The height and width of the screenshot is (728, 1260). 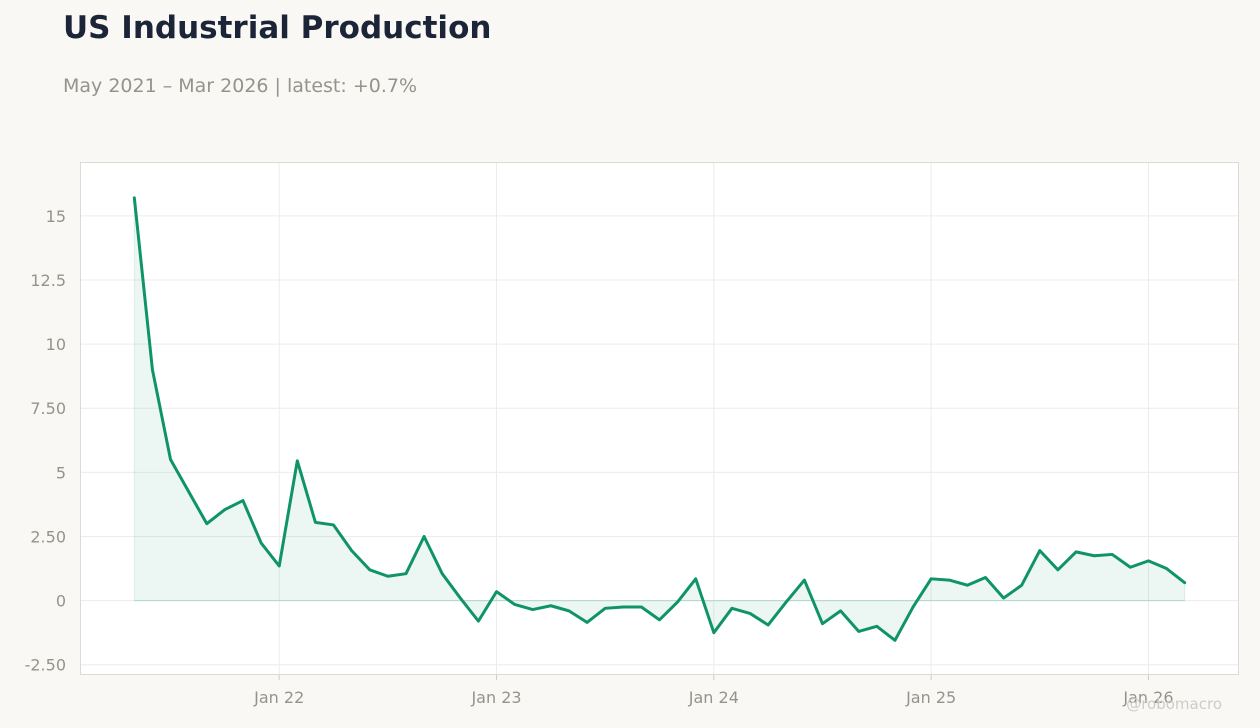 What do you see at coordinates (56, 216) in the screenshot?
I see `y-tick-label: 15` at bounding box center [56, 216].